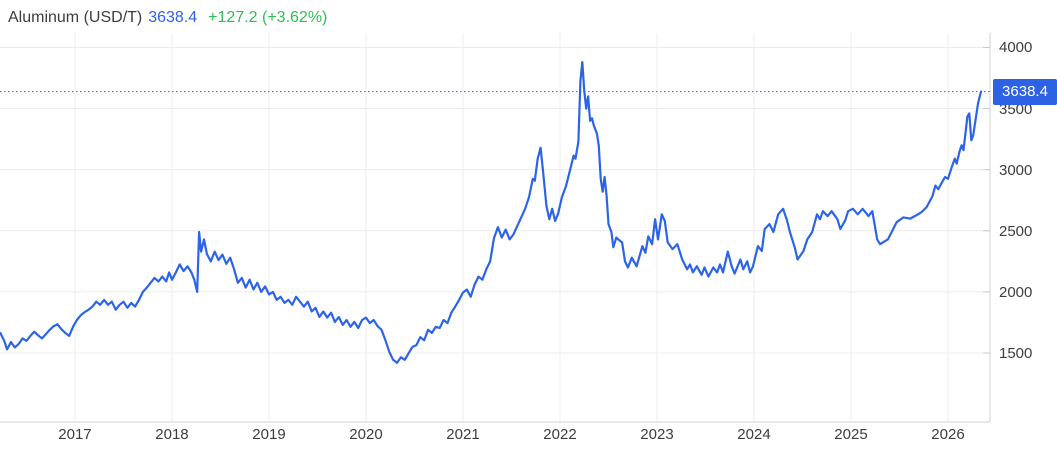 The image size is (1057, 449). I want to click on x-tick-label: 2025, so click(851, 434).